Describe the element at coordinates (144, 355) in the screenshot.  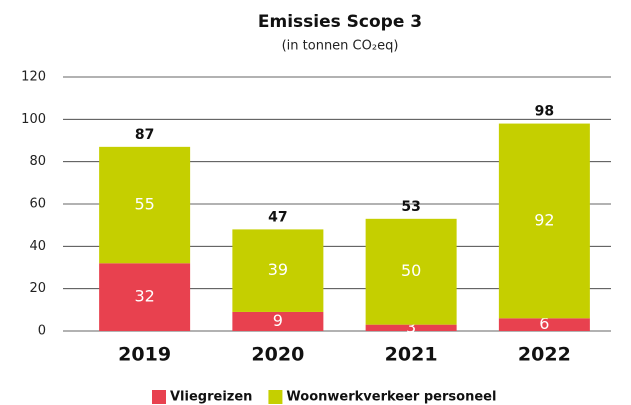
I see `x-tick-label: 2019` at that location.